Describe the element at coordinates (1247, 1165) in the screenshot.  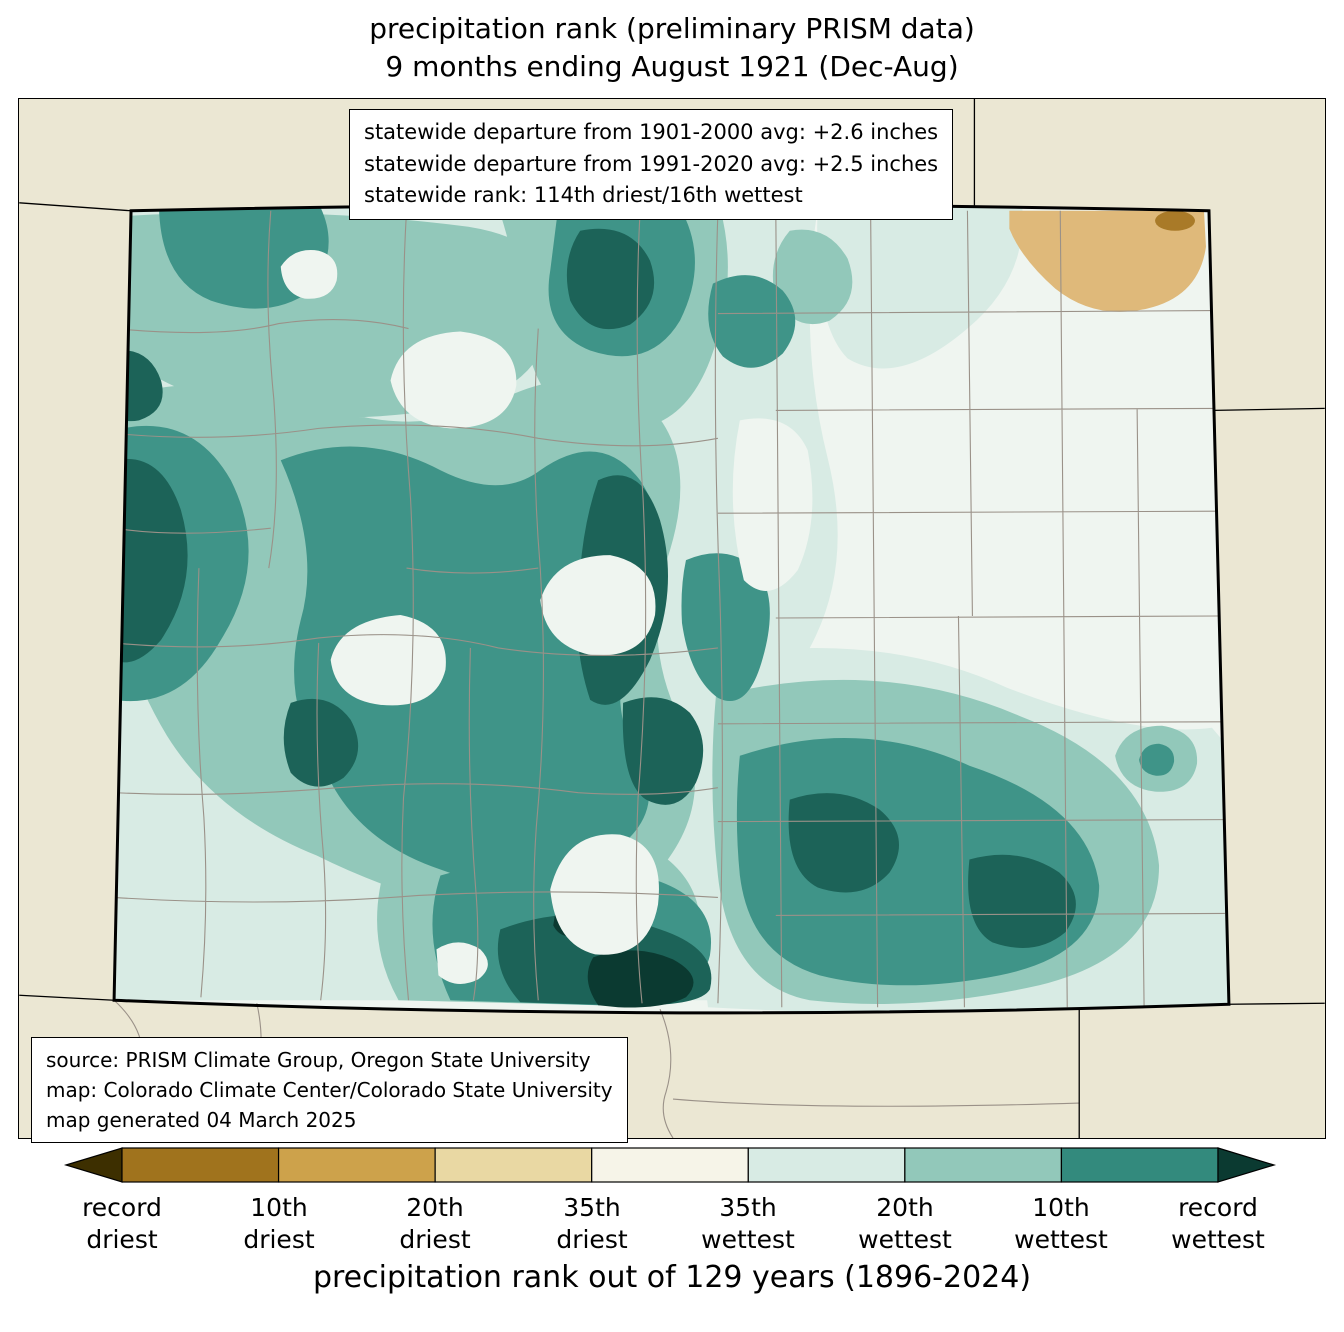
I see `colorbar-arrow-record-wettest` at that location.